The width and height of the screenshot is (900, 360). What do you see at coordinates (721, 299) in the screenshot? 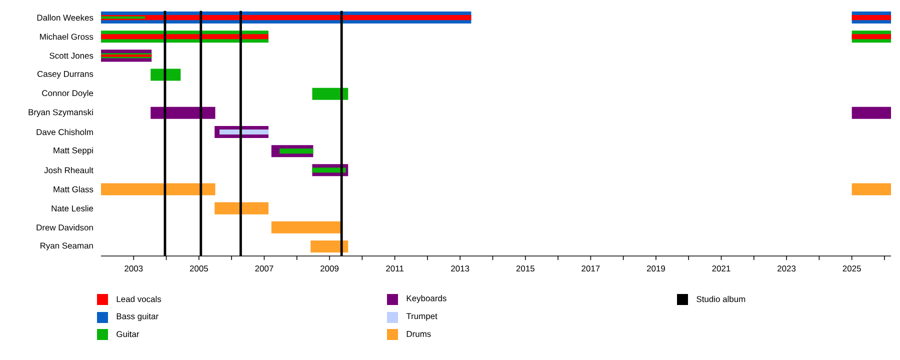
I see `legend-label: Studio album` at bounding box center [721, 299].